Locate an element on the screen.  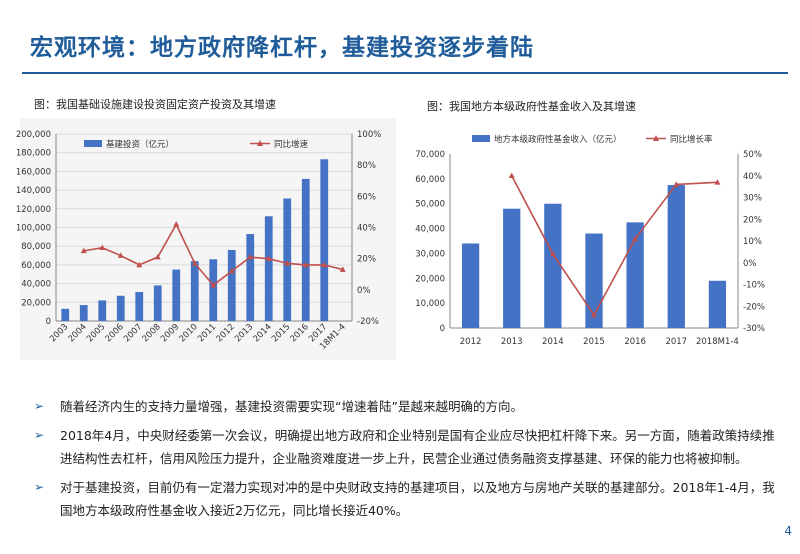
y-left-tick-label: 10,000 is located at coordinates (430, 304).